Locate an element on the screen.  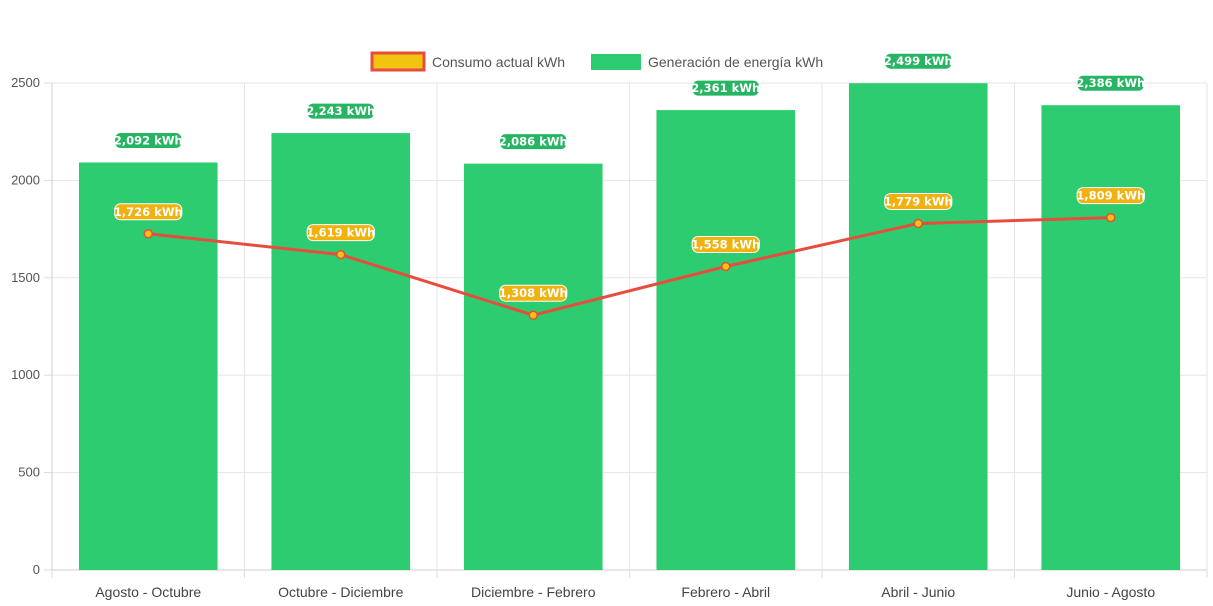
bar-label-text: 2,386 kWh is located at coordinates (1110, 83).